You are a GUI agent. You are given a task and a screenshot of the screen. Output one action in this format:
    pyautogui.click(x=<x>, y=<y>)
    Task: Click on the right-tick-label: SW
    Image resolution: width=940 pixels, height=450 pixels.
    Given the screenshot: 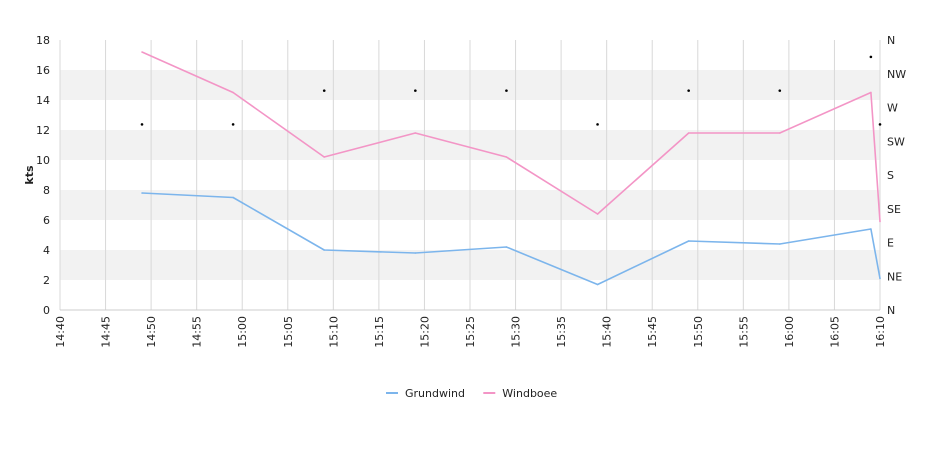 What is the action you would take?
    pyautogui.click(x=896, y=141)
    